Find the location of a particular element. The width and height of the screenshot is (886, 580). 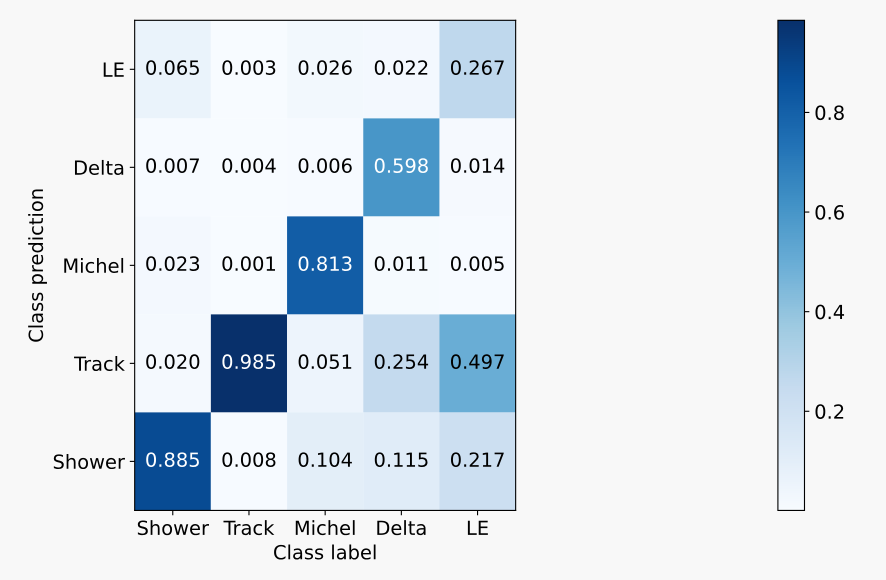

data-label: 0.004 is located at coordinates (249, 165).